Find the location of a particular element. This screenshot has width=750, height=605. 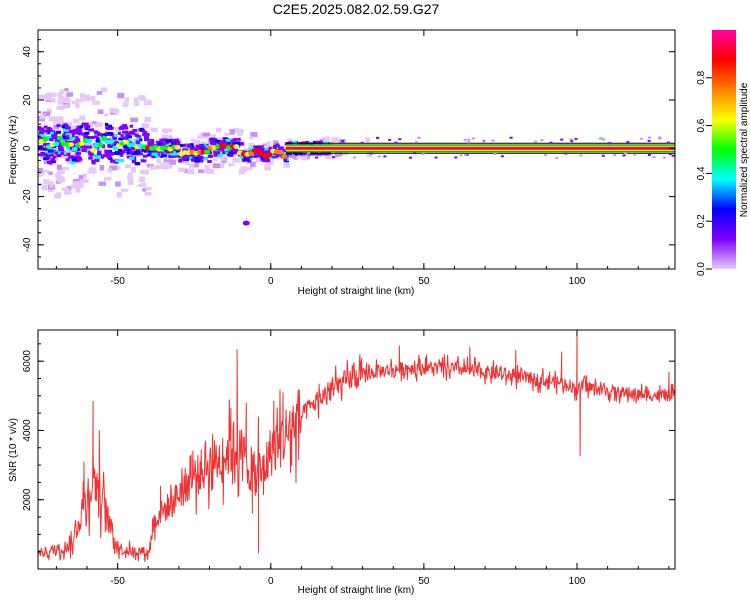

spectrogram-x-tick-label: 100 is located at coordinates (577, 281).